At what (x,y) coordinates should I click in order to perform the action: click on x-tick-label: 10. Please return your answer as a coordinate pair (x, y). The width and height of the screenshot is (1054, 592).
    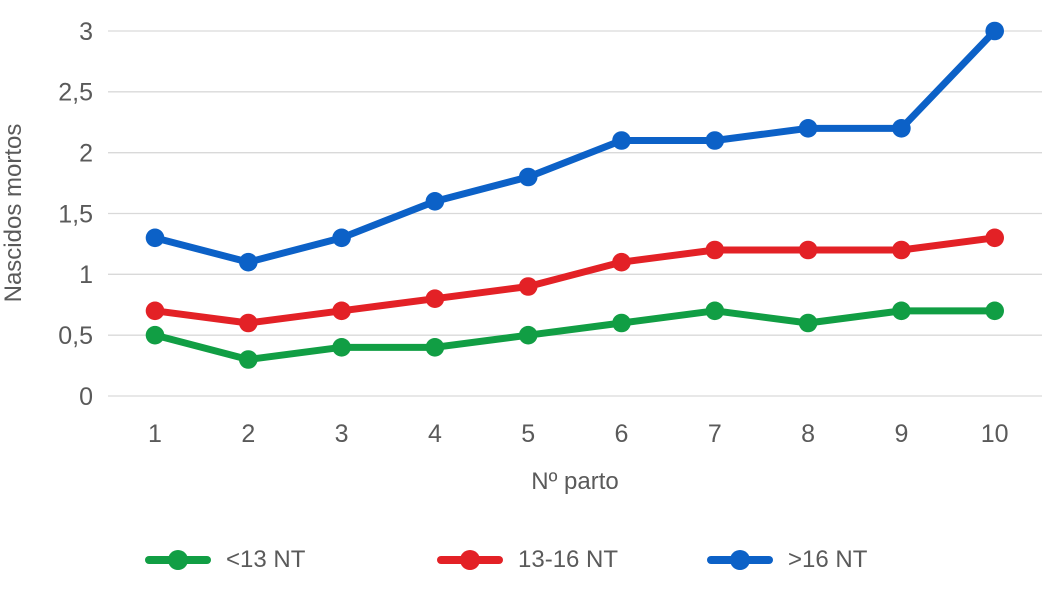
    Looking at the image, I should click on (995, 434).